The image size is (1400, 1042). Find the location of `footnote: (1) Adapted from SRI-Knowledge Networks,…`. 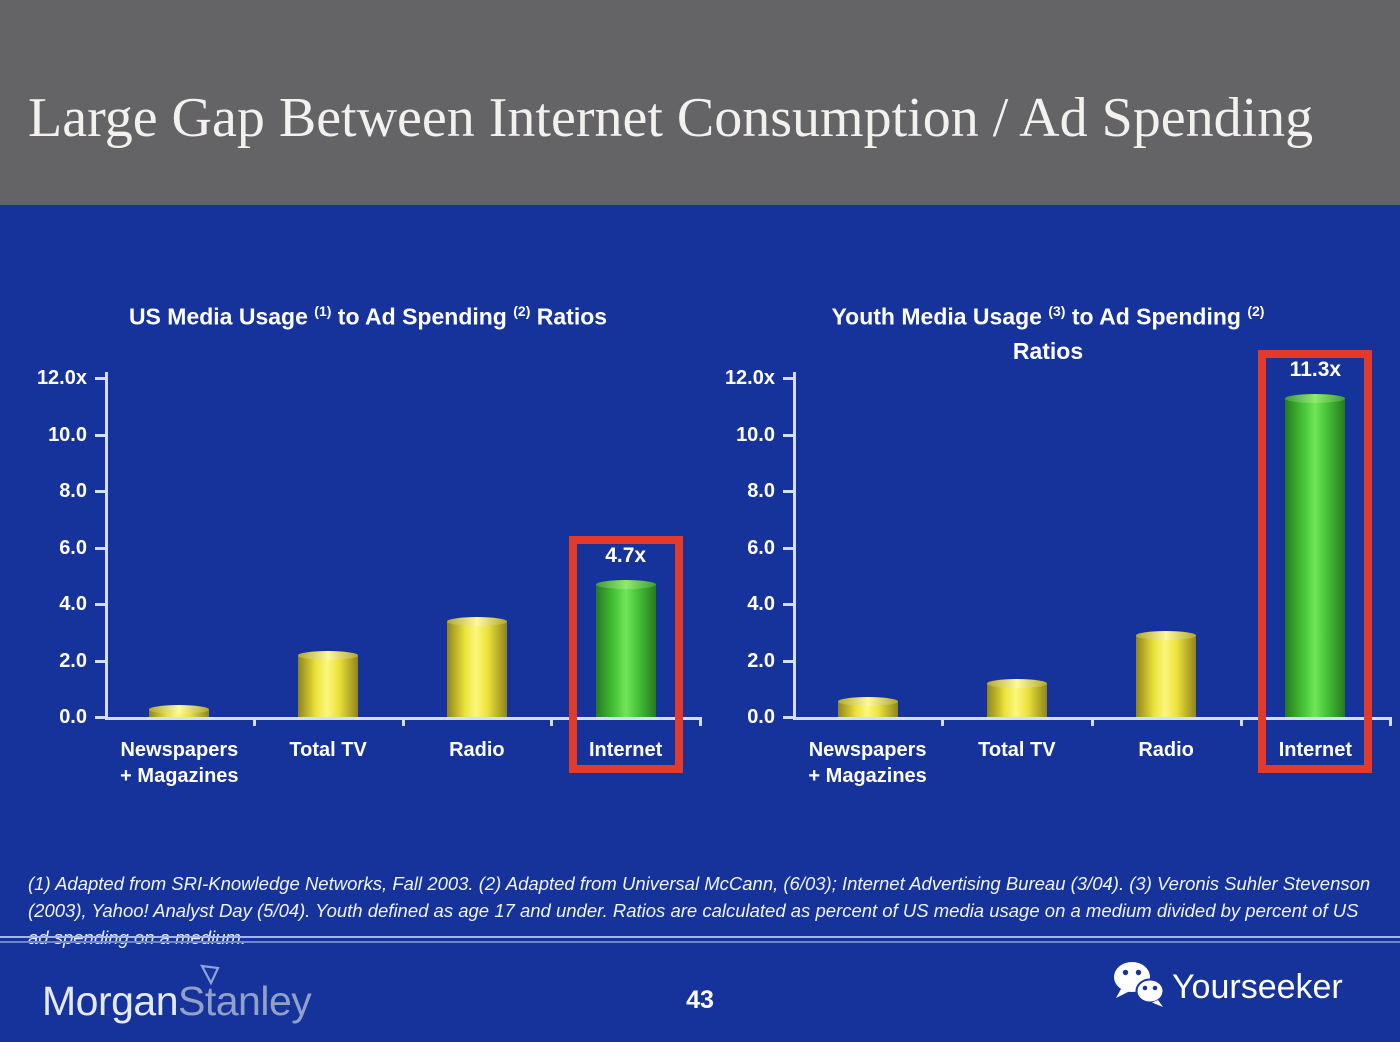

footnote: (1) Adapted from SRI-Knowledge Networks,… is located at coordinates (699, 910).